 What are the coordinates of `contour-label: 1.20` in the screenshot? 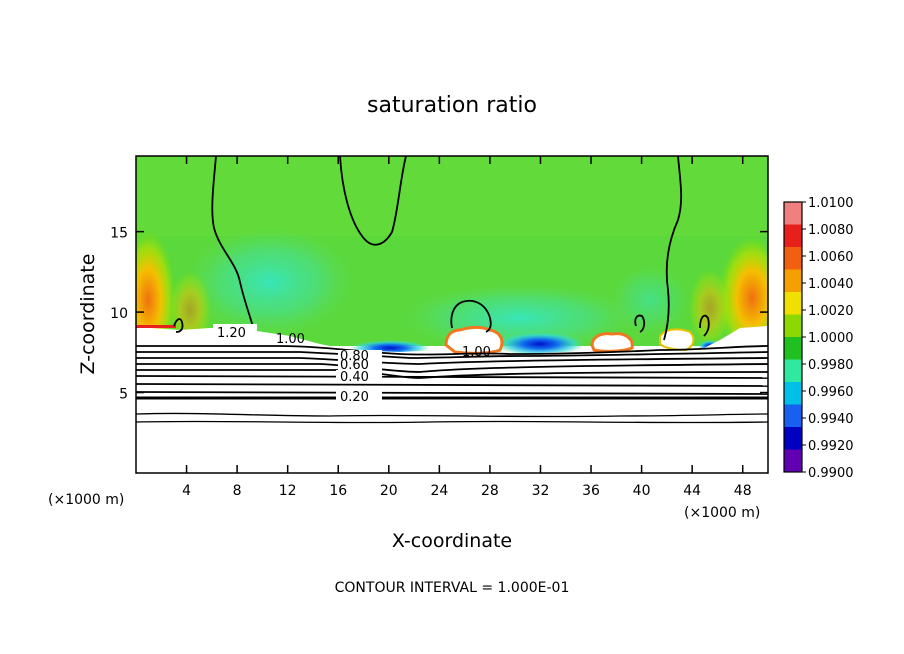 It's located at (231, 333).